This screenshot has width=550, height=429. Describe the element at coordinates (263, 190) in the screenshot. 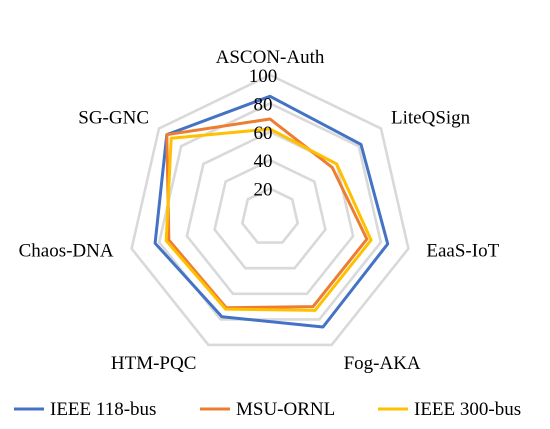

I see `tick-label-20: 20` at that location.